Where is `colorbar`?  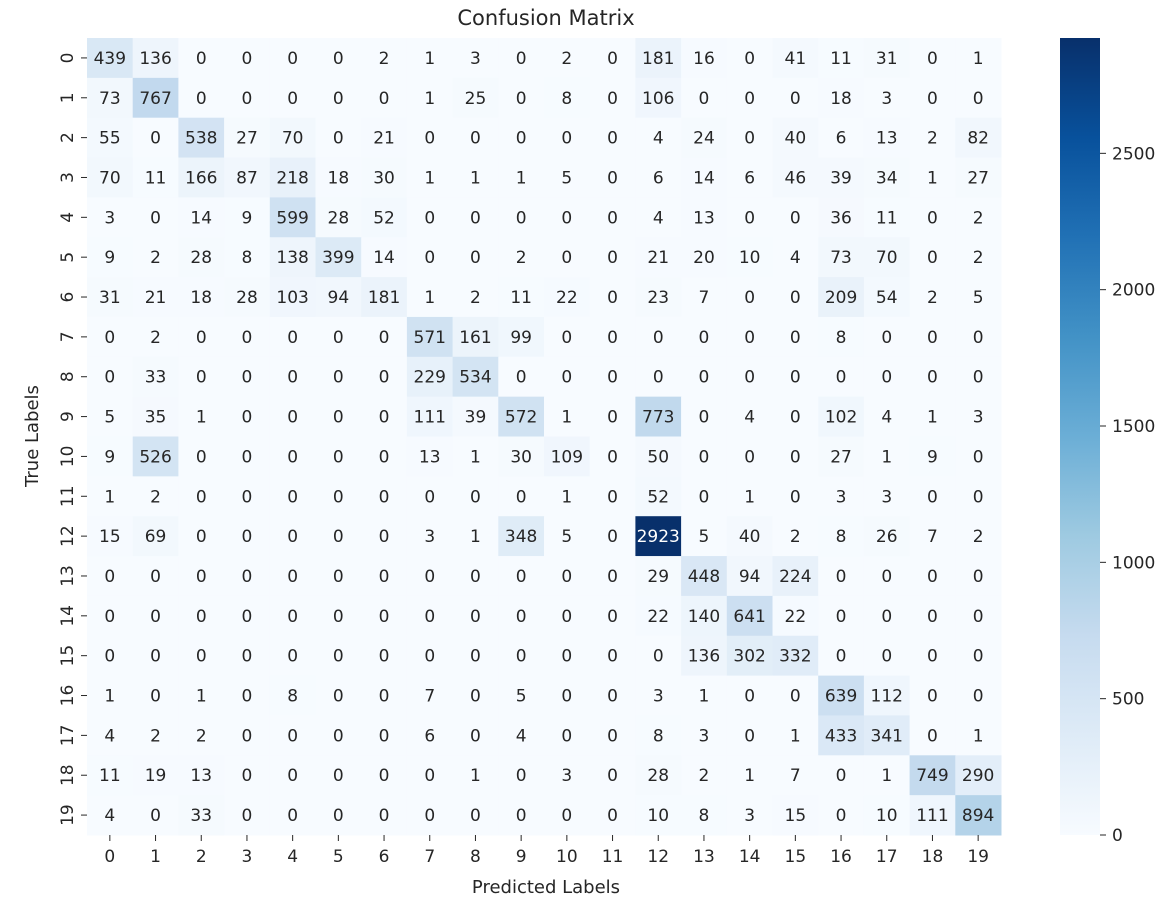 colorbar is located at coordinates (1080, 436).